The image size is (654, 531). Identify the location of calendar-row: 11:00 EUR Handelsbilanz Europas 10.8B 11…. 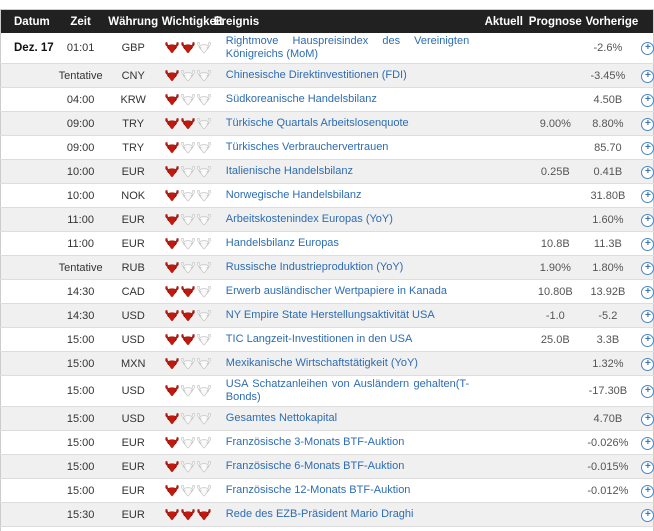
(327, 243).